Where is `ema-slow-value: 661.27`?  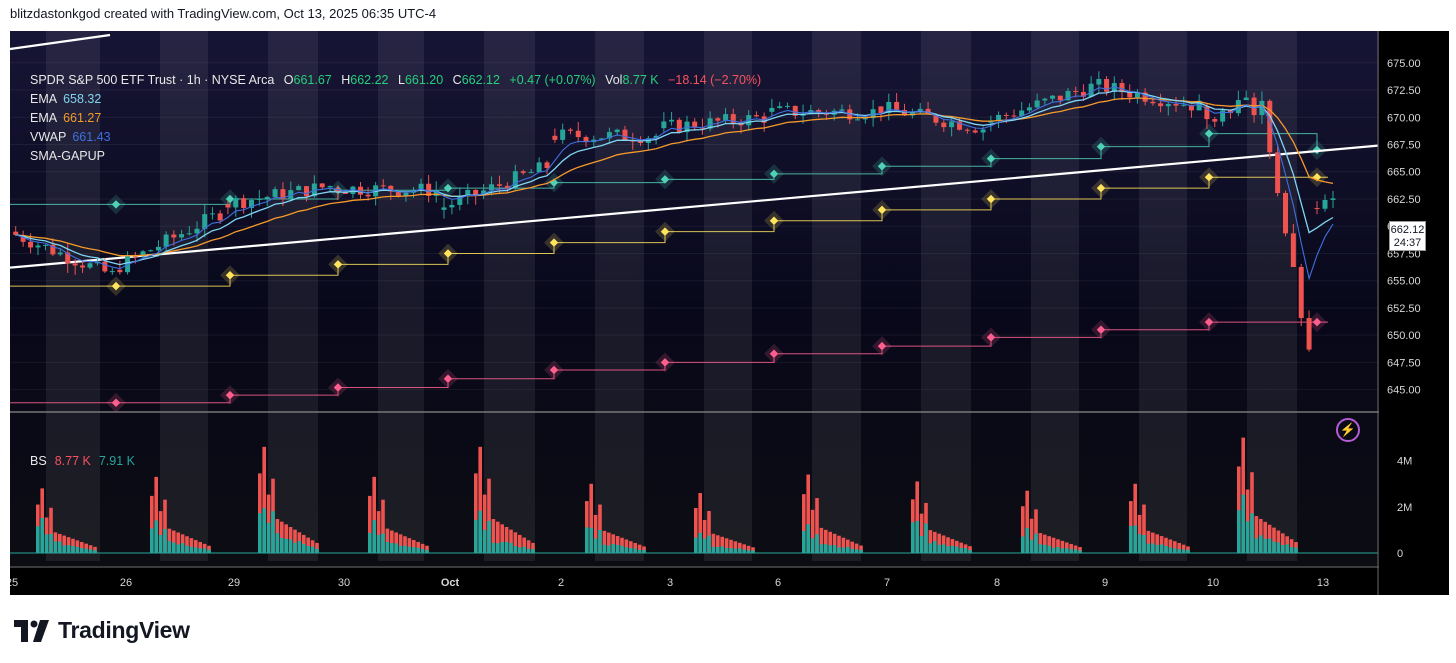
ema-slow-value: 661.27 is located at coordinates (82, 118).